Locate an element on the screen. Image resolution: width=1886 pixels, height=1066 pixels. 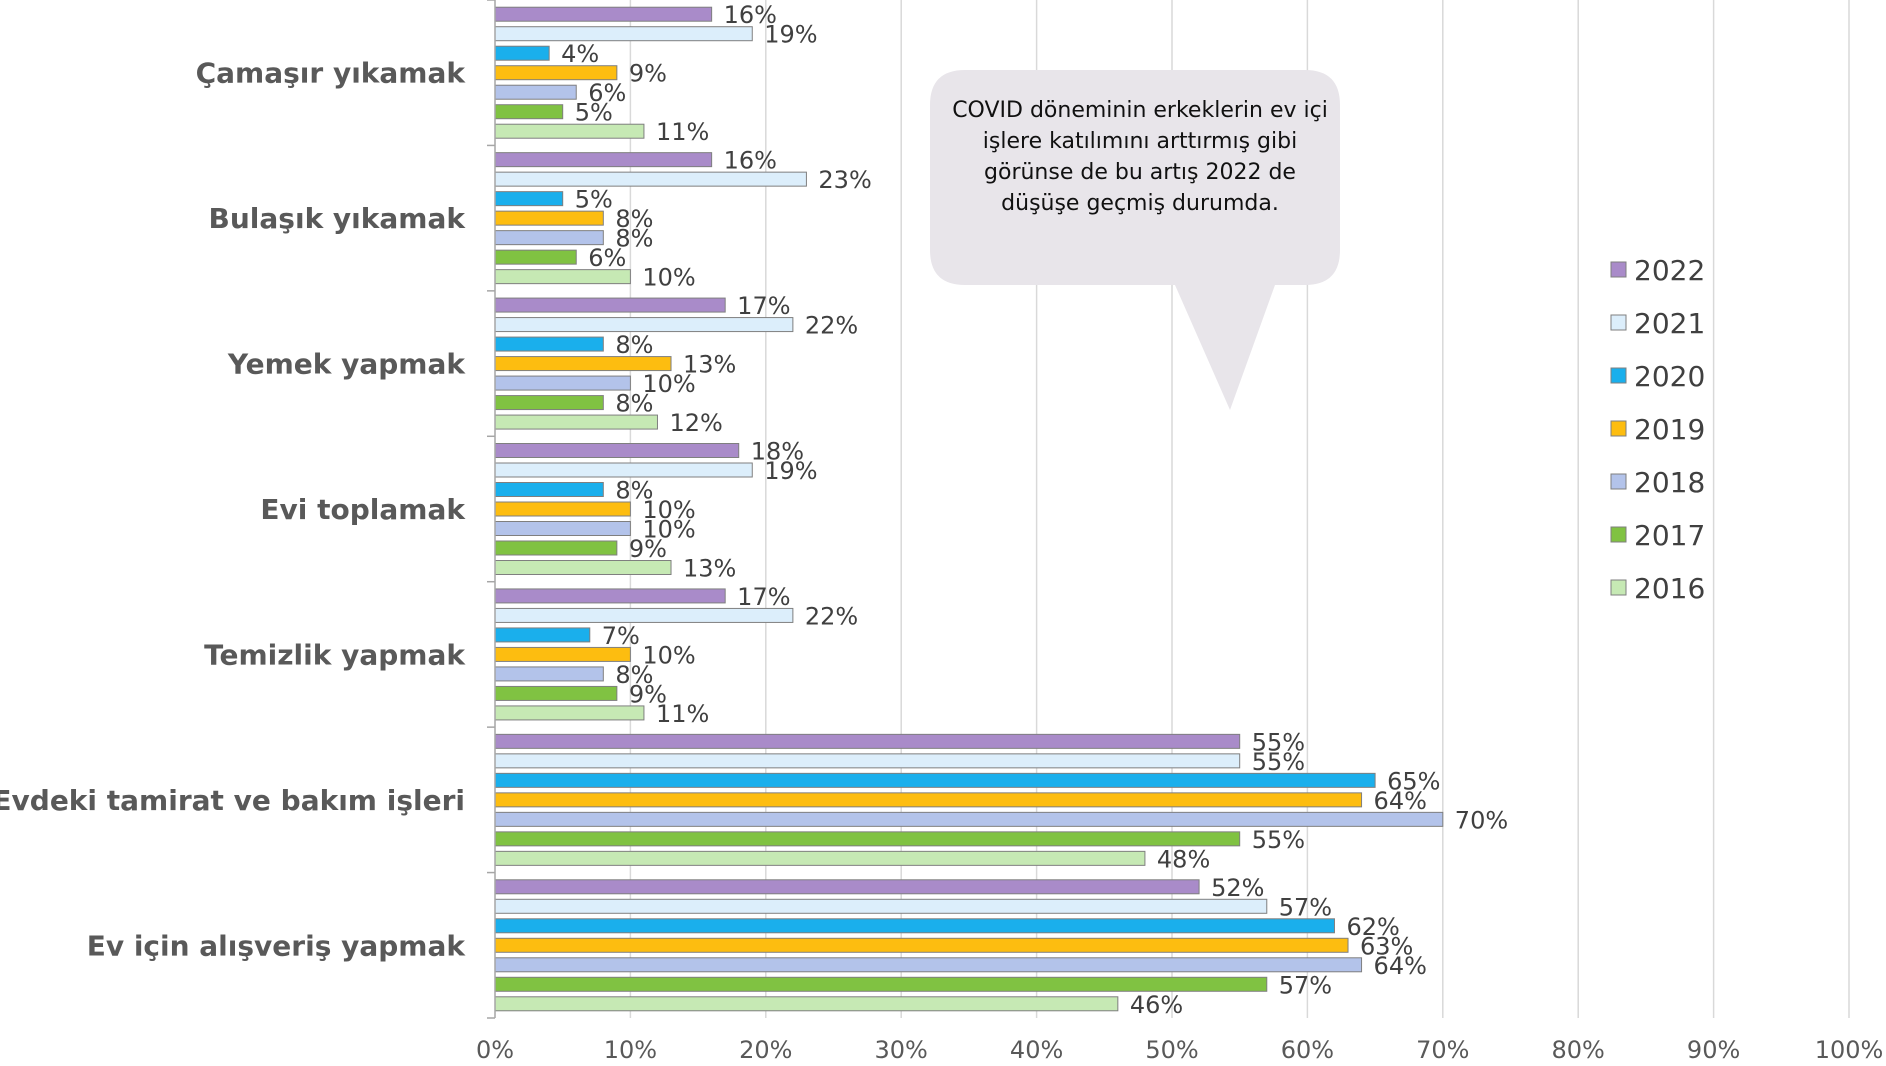
legend-label: 2018 is located at coordinates (1669, 482).